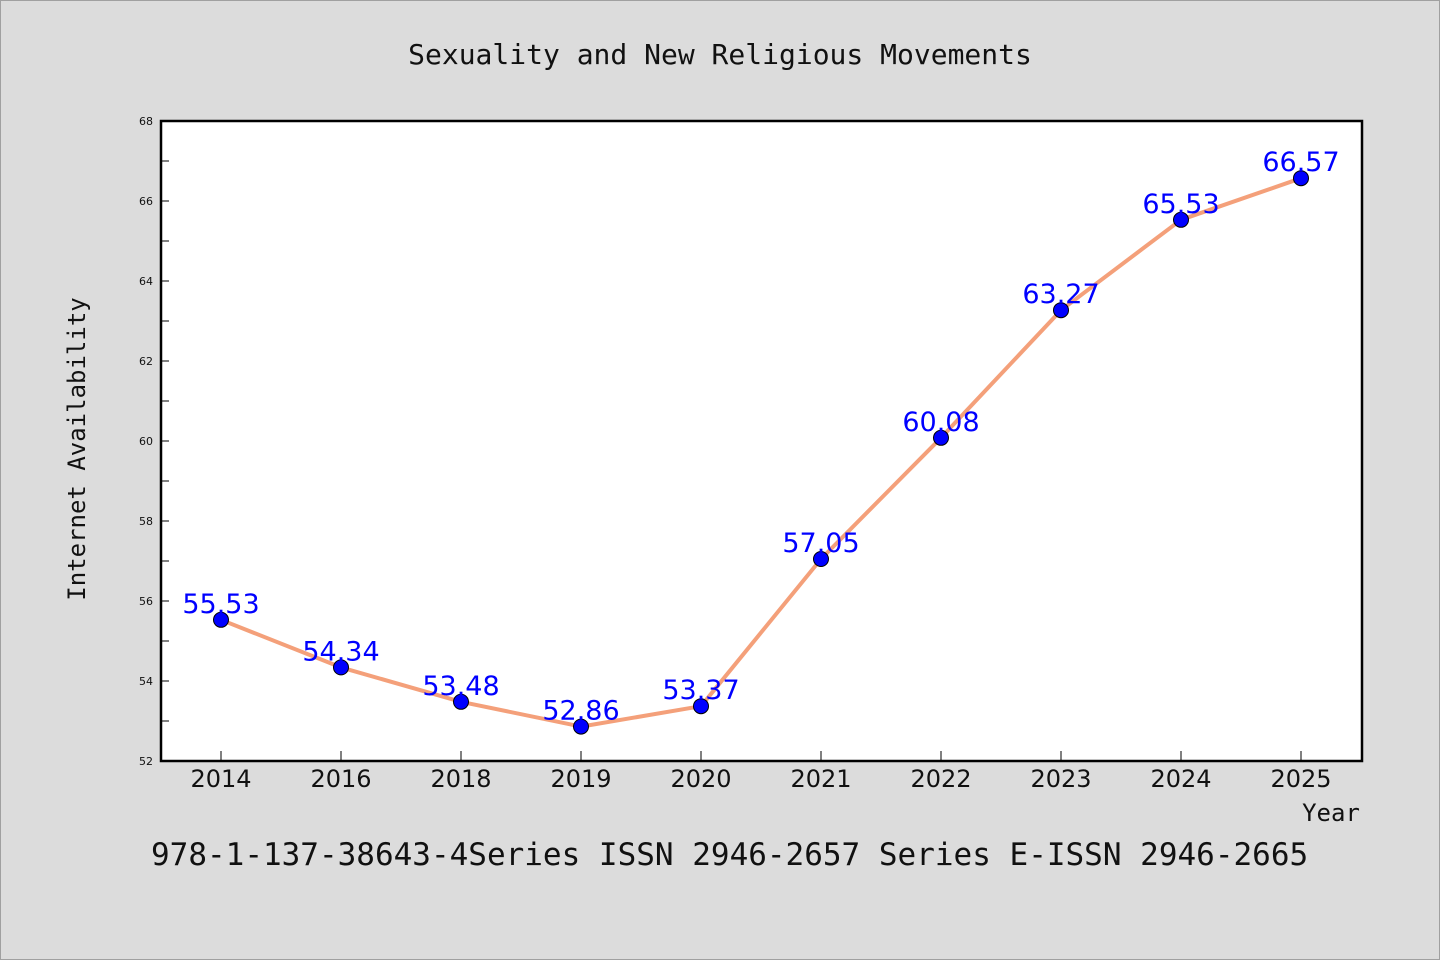 The height and width of the screenshot is (960, 1440). I want to click on data-point-2021, so click(821, 559).